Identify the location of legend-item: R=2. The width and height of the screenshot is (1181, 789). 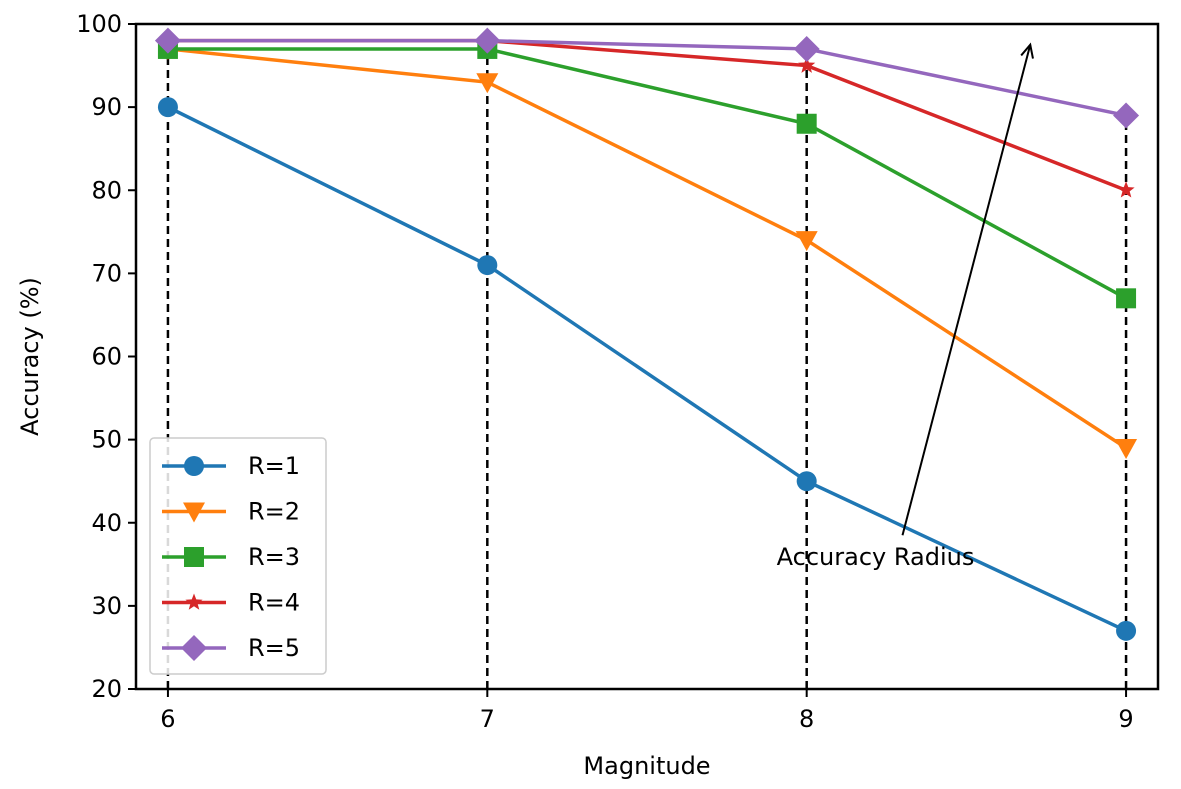
(231, 512).